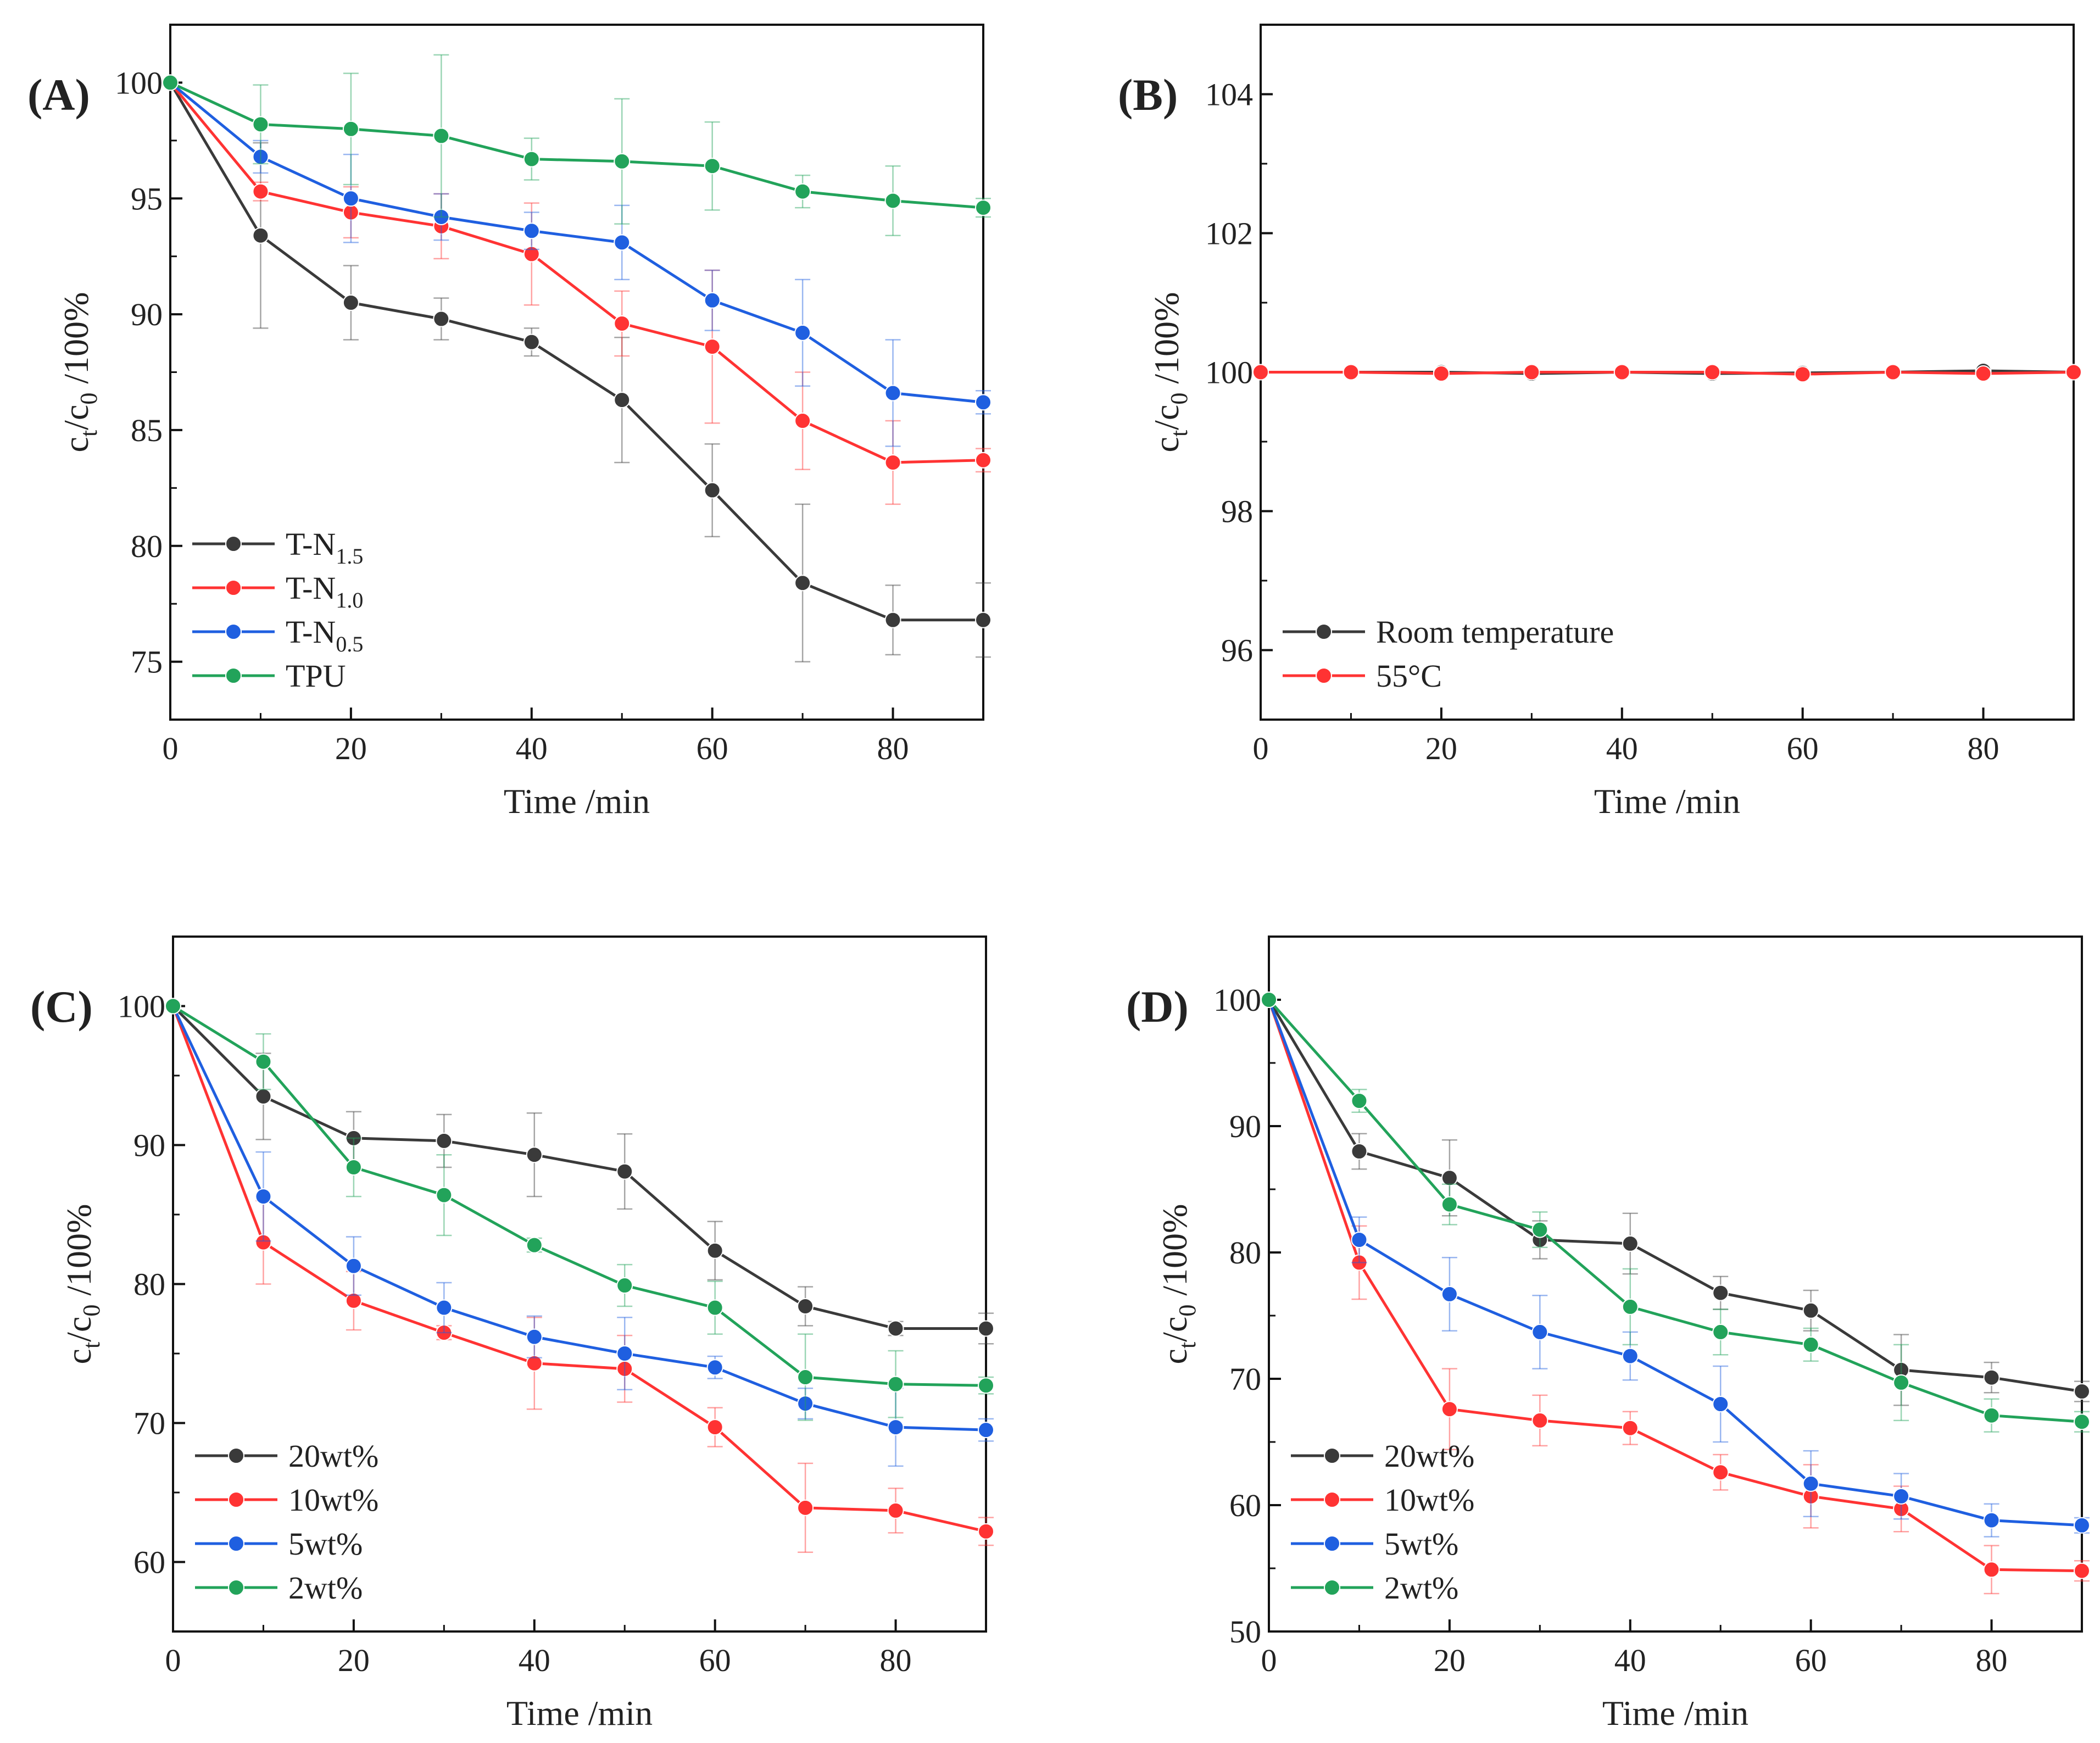 Image resolution: width=2100 pixels, height=1743 pixels. Describe the element at coordinates (1495, 632) in the screenshot. I see `legend-label-base: Room temperature` at that location.